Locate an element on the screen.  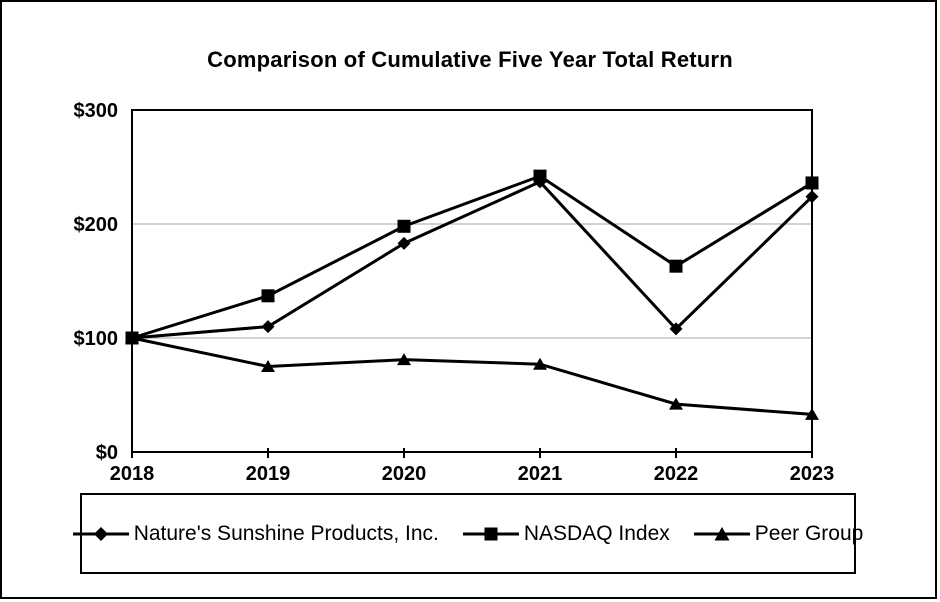
diamond-marker-icon is located at coordinates (100, 533).